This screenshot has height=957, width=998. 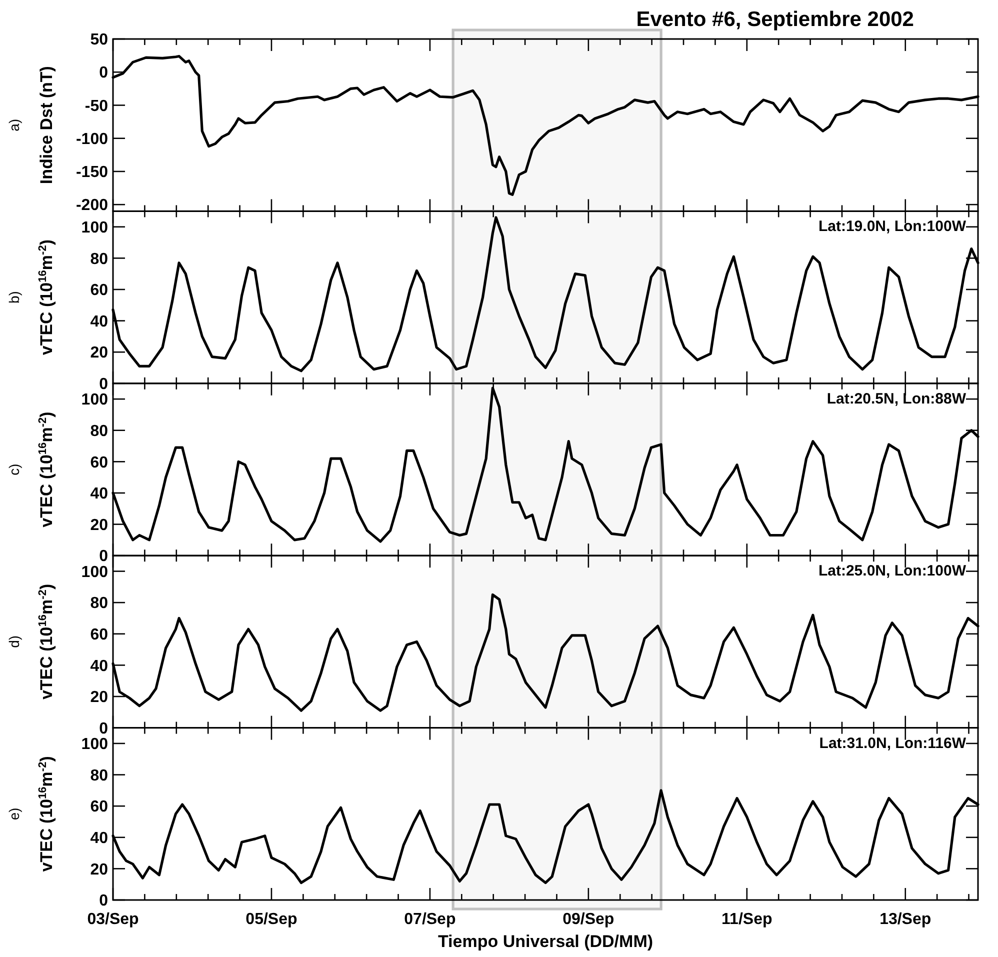 What do you see at coordinates (430, 919) in the screenshot?
I see `x-tick-label: 07/Sep` at bounding box center [430, 919].